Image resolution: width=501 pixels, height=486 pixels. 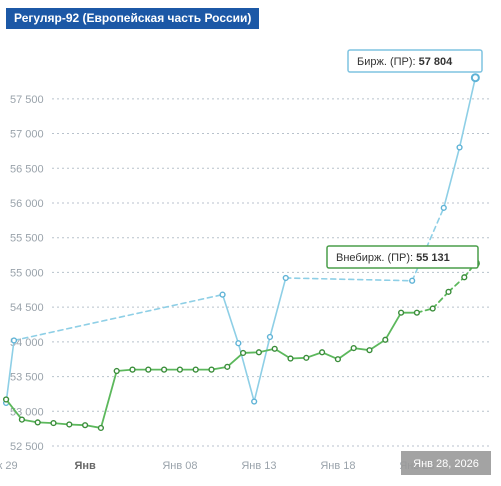 What do you see at coordinates (27, 204) in the screenshot?
I see `y-tick-label: 56 000` at bounding box center [27, 204].